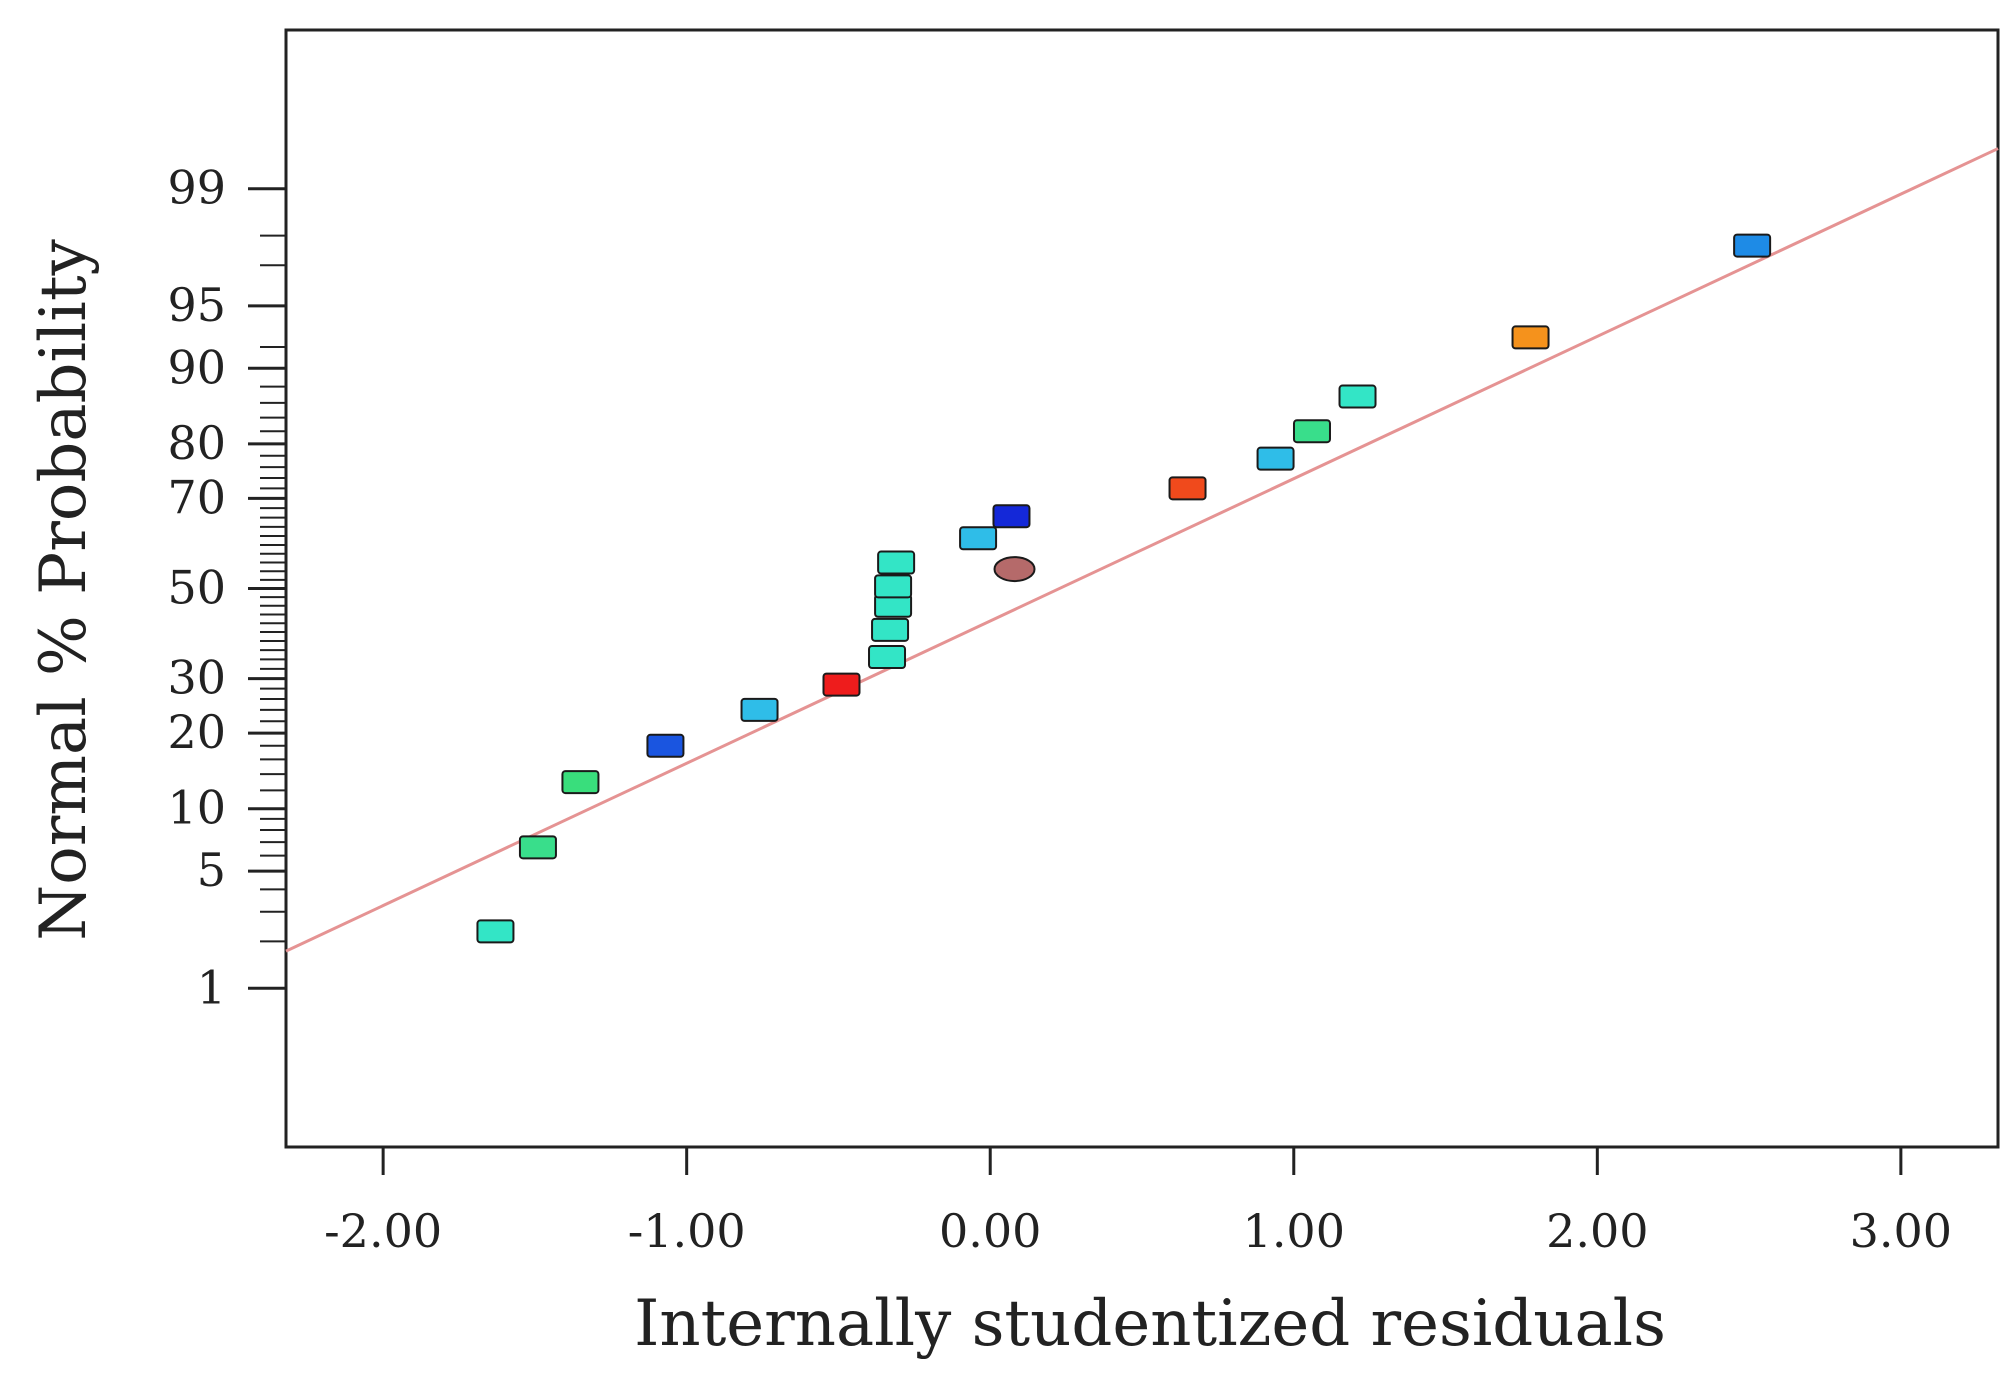  I want to click on y-tick-label: 30, so click(196, 678).